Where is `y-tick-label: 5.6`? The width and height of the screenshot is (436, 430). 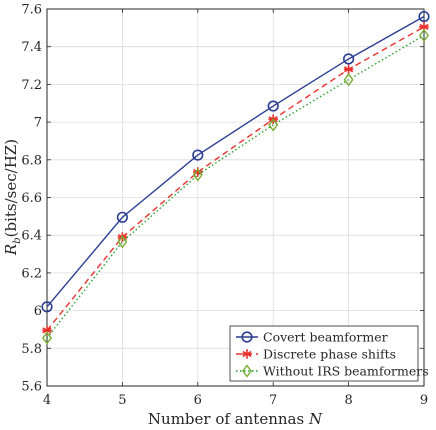 y-tick-label: 5.6 is located at coordinates (31, 387).